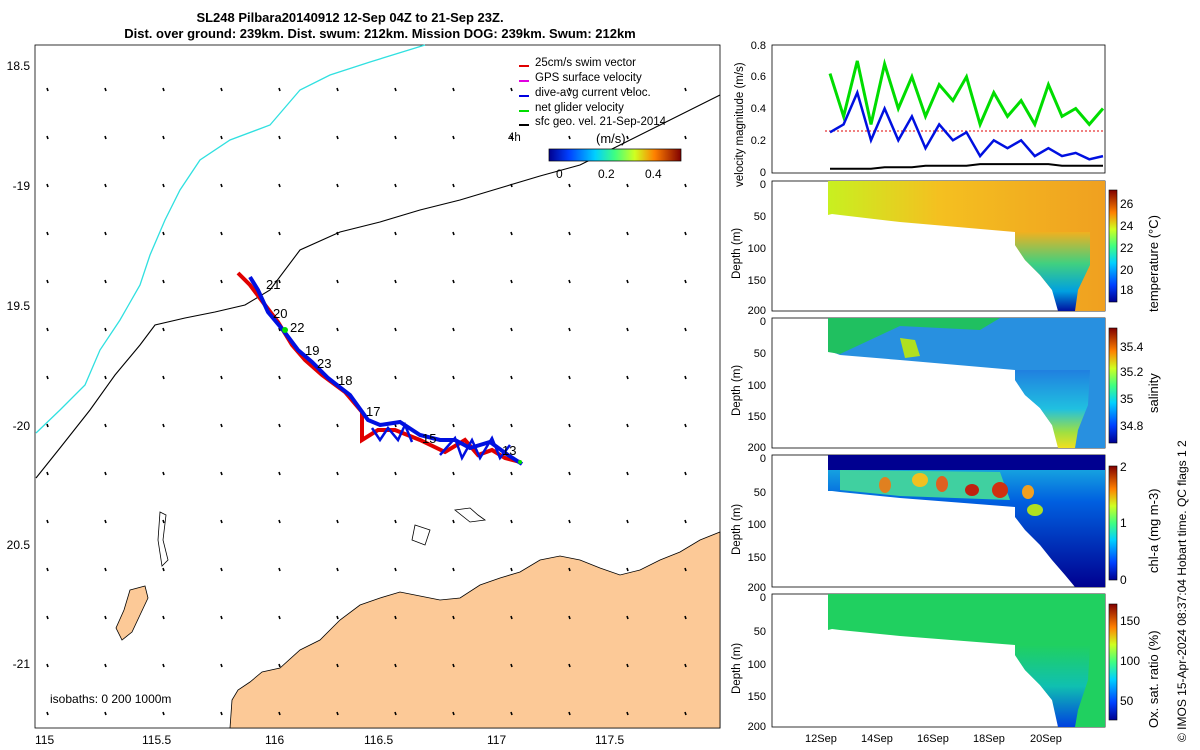 This screenshot has height=750, width=1200. Describe the element at coordinates (110, 699) in the screenshot. I see `isobaths-label: isobaths: 0 200 1000m` at that location.